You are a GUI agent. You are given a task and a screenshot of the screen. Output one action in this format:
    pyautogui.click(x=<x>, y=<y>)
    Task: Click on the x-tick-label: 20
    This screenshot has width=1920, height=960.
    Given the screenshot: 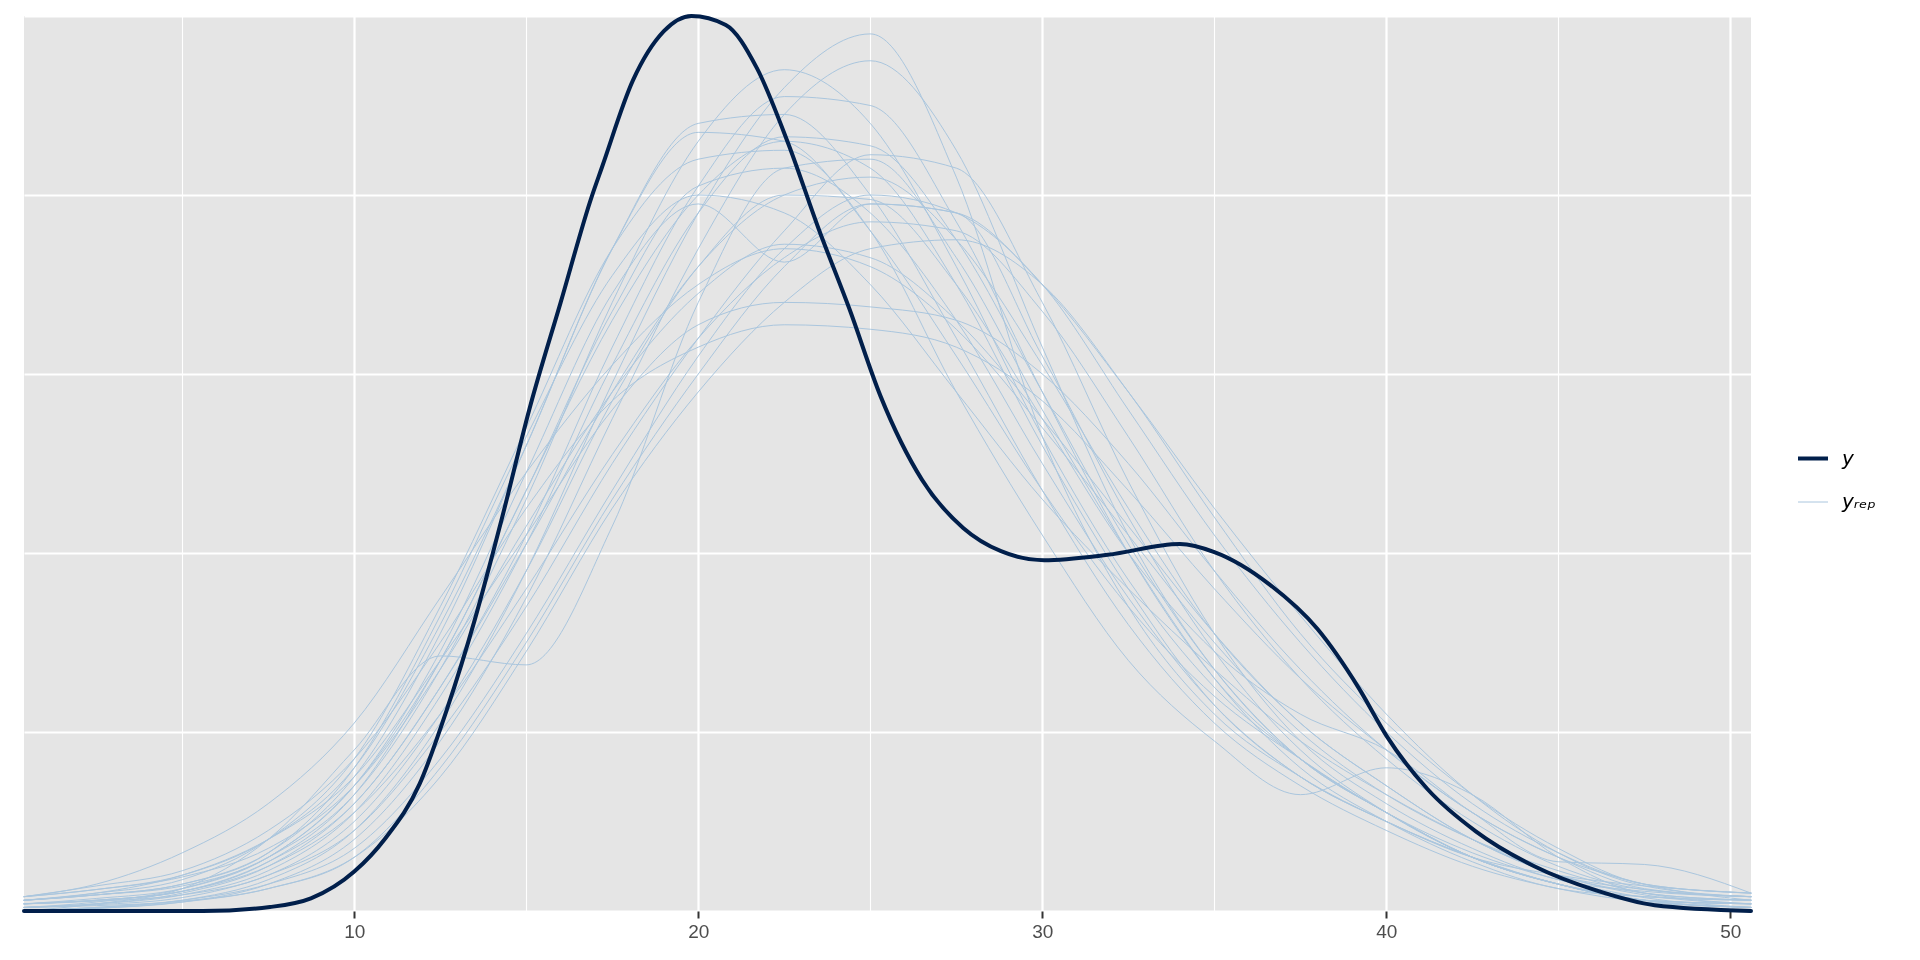 What is the action you would take?
    pyautogui.click(x=699, y=931)
    